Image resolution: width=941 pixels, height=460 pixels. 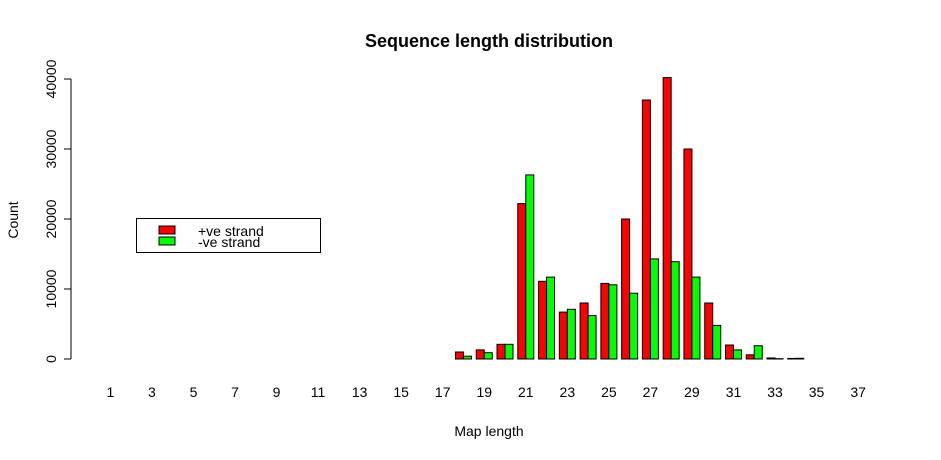 I want to click on x-tick-label: 33, so click(x=775, y=392).